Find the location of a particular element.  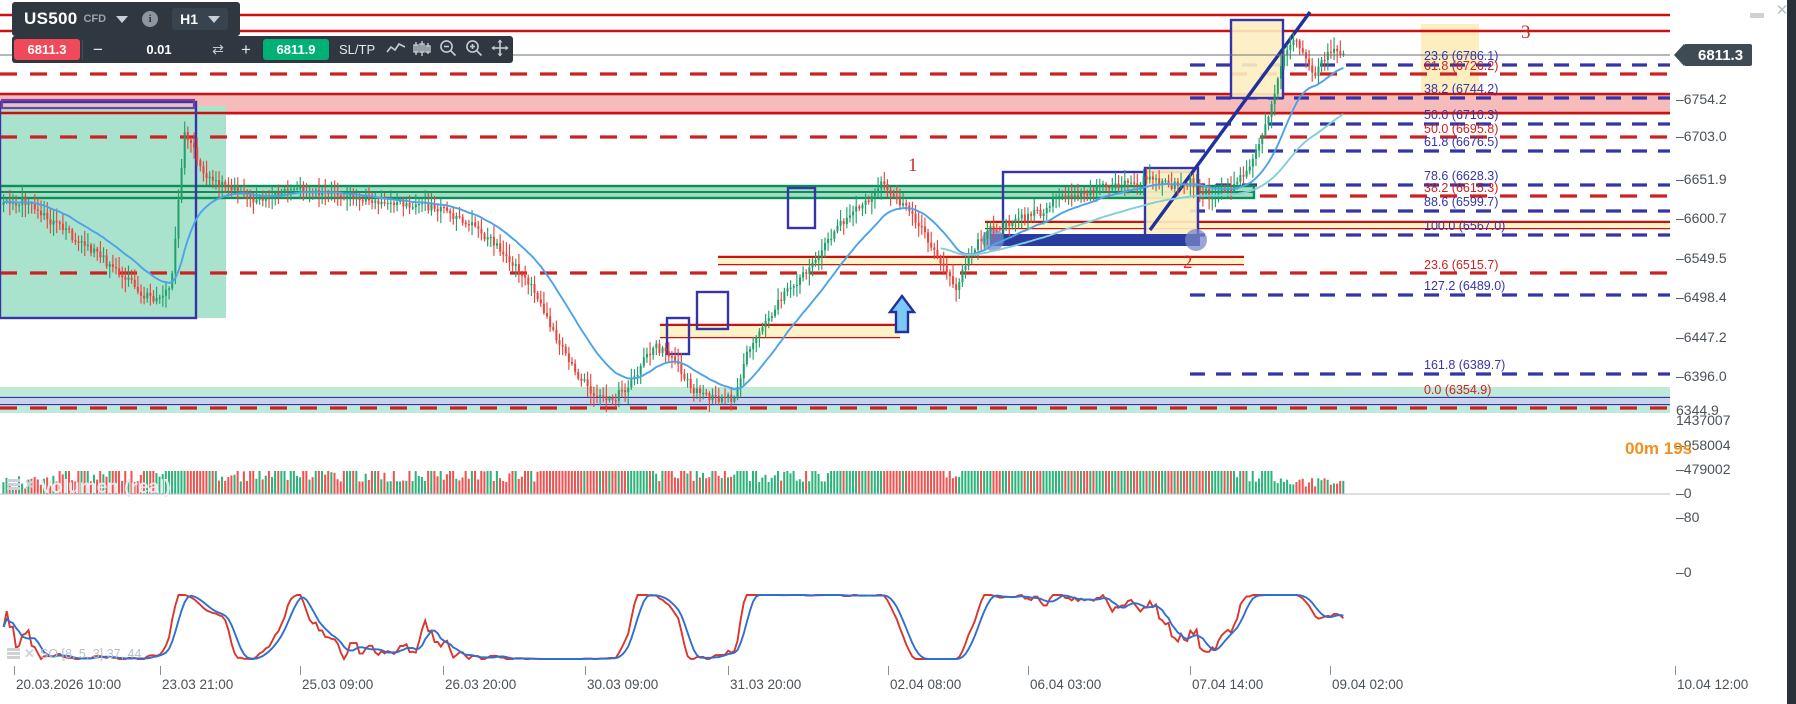

time-axis-tick-label: 31.03 20:00 is located at coordinates (766, 684).